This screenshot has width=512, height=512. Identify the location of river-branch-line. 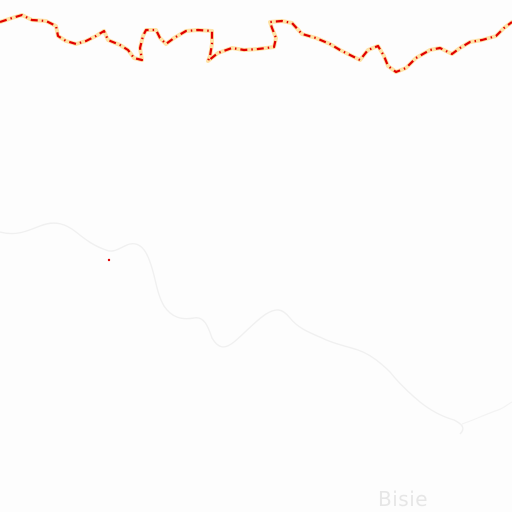
(486, 413).